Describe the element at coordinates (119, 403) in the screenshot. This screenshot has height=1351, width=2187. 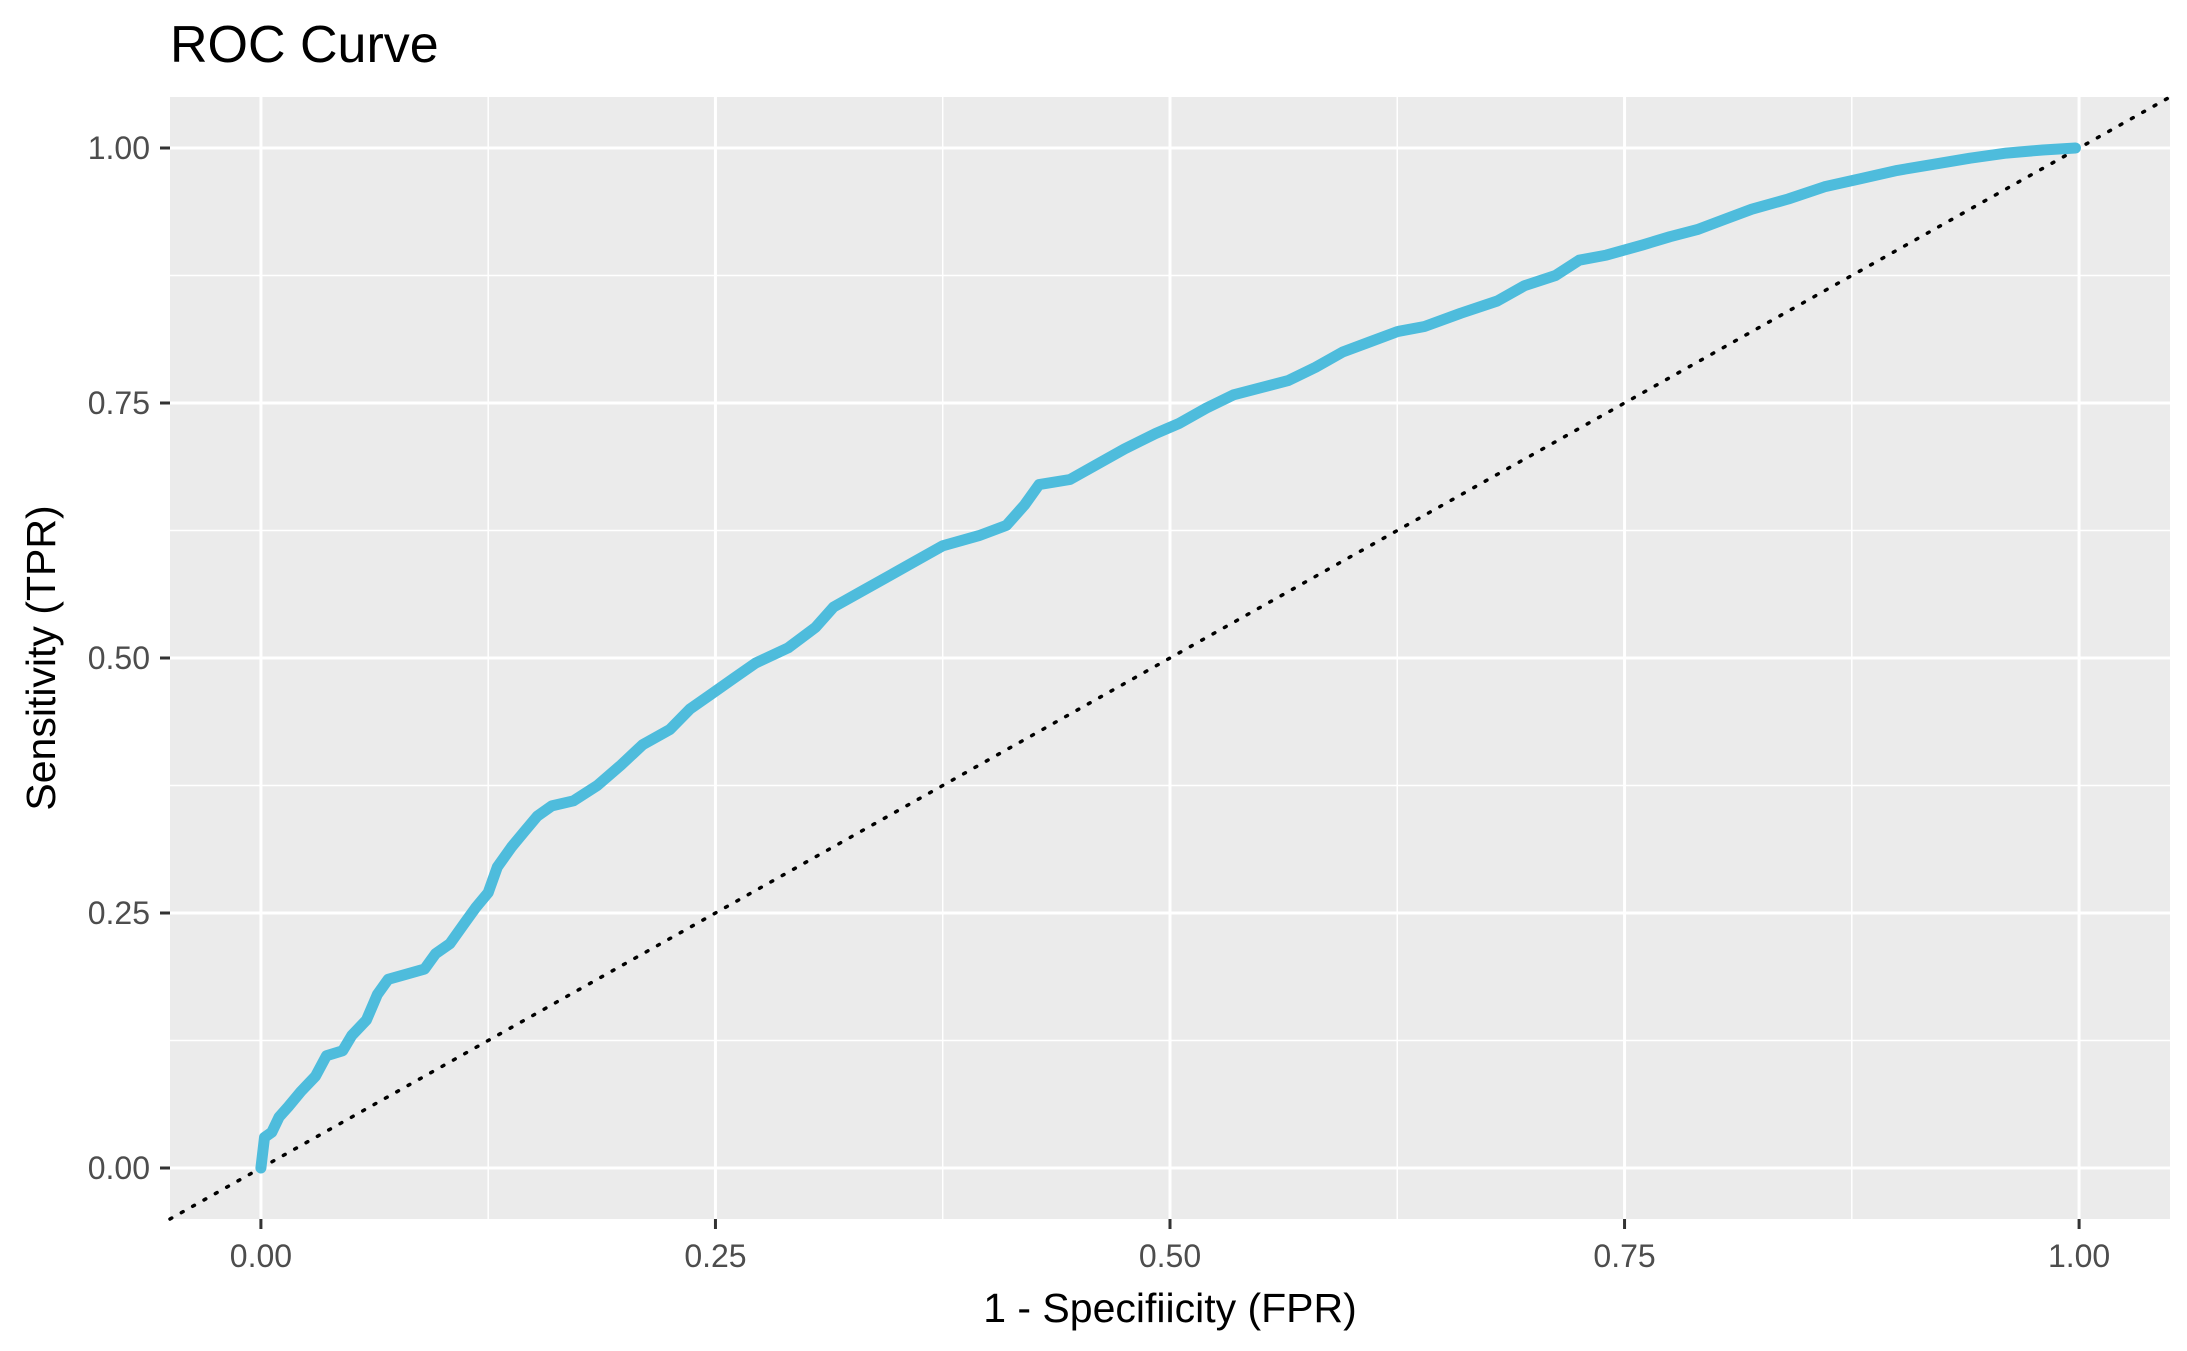
I see `y-tick-label: 0.75` at that location.